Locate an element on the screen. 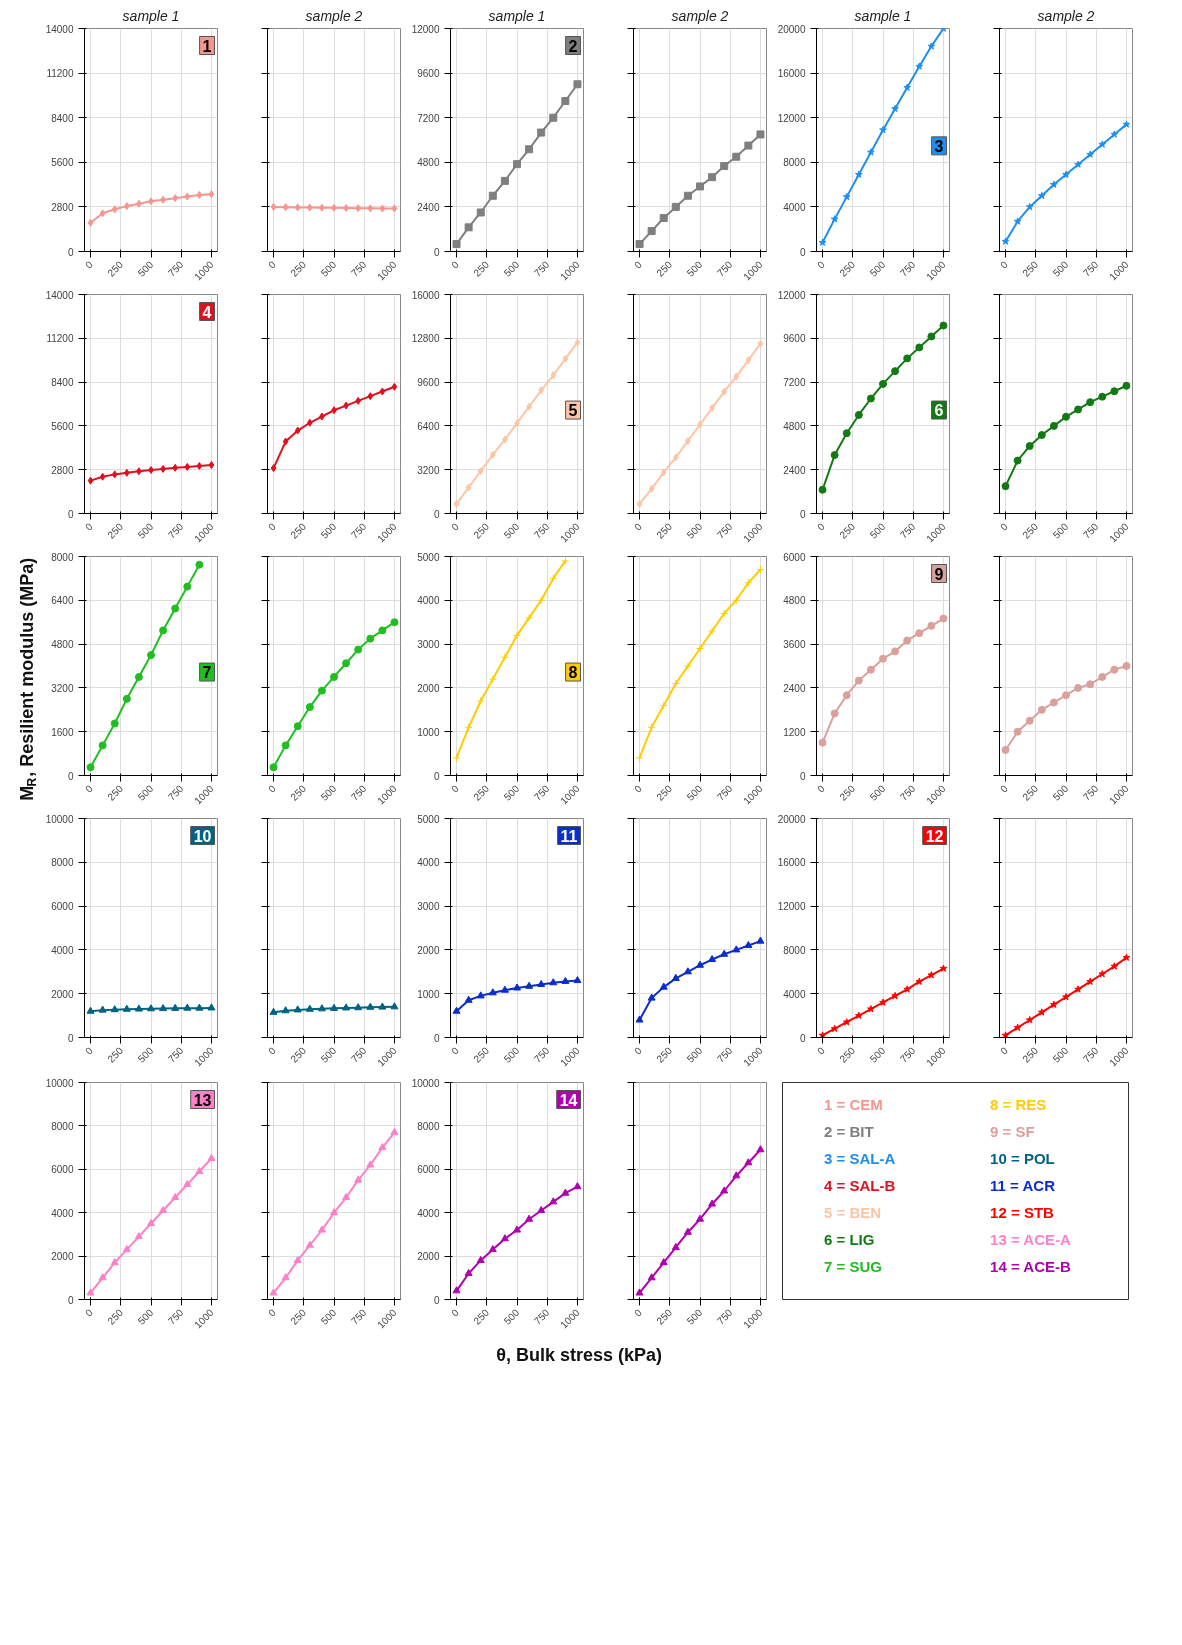 The height and width of the screenshot is (1645, 1182). y-tick-label: 5600 is located at coordinates (62, 163).